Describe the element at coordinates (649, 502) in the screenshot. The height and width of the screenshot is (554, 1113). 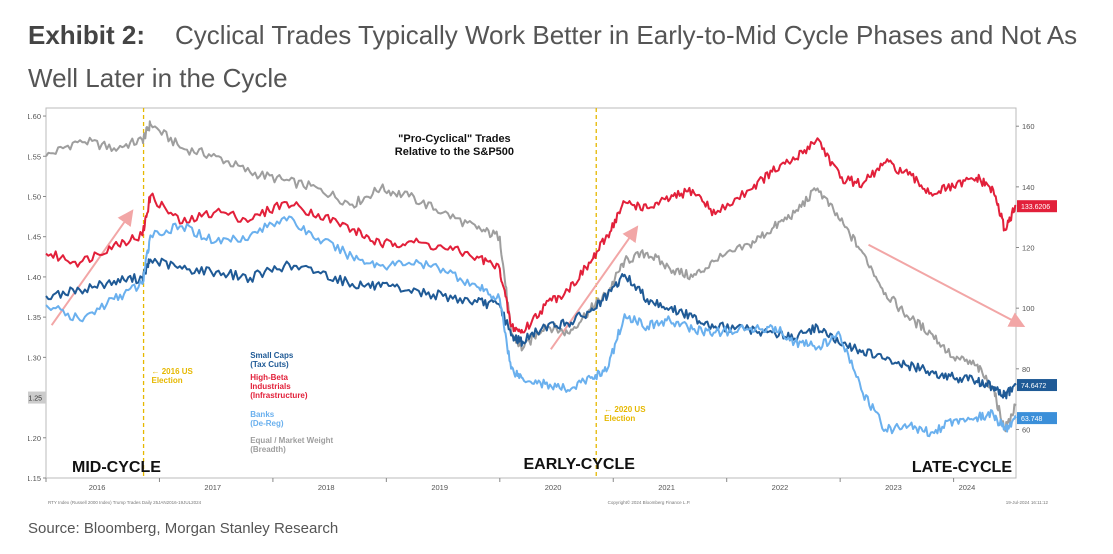
I see `footnote-center: Copyright© 2024 Bloomberg Finance L.P.` at that location.